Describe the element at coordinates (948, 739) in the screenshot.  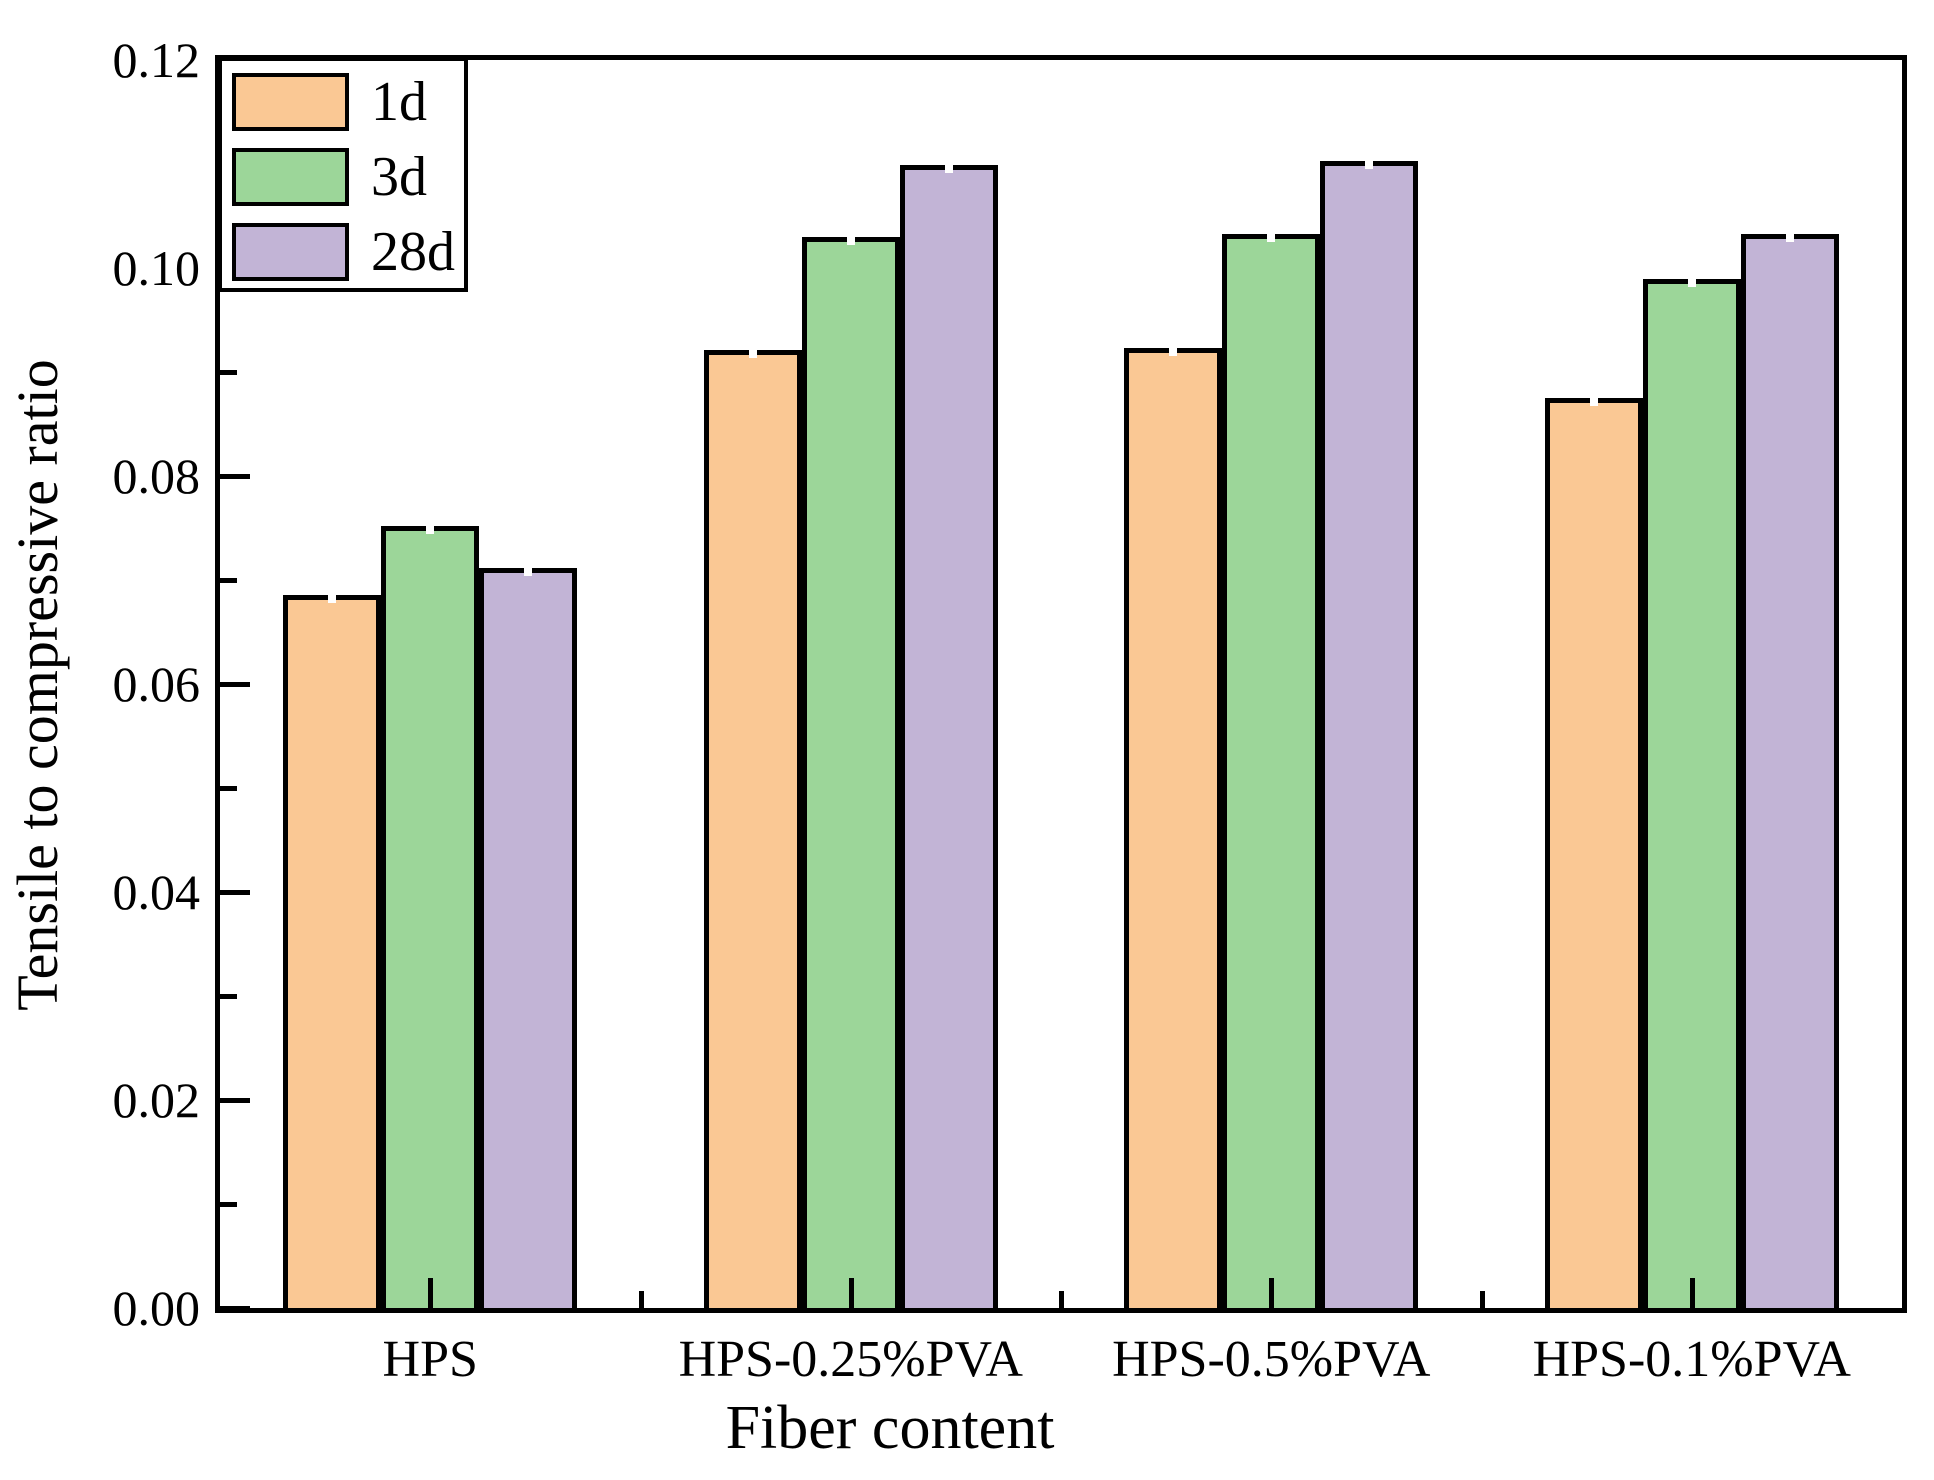
I see `bar-28d-HPS-0.25%PVA` at that location.